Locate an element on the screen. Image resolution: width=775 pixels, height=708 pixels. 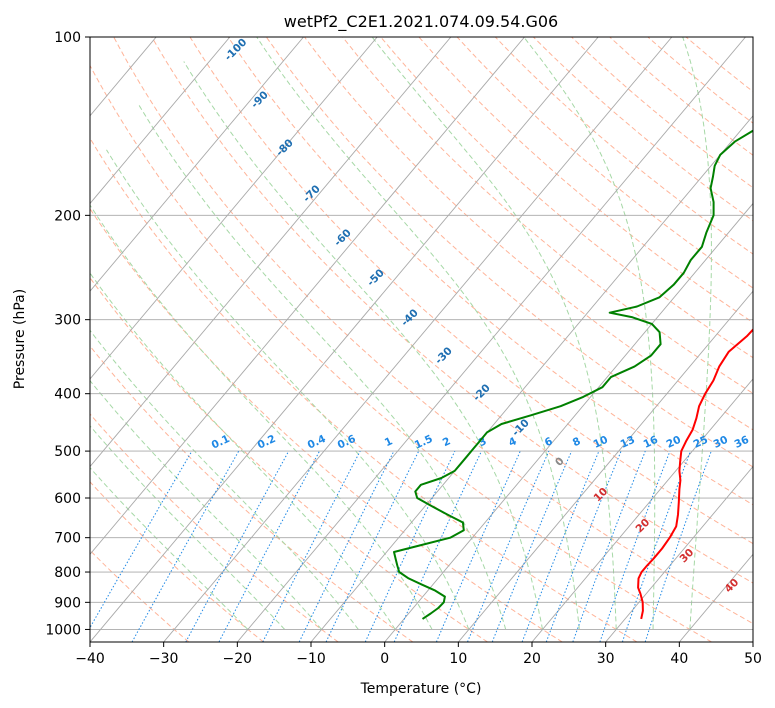
mixing-ratio-label: 13 is located at coordinates (628, 442).